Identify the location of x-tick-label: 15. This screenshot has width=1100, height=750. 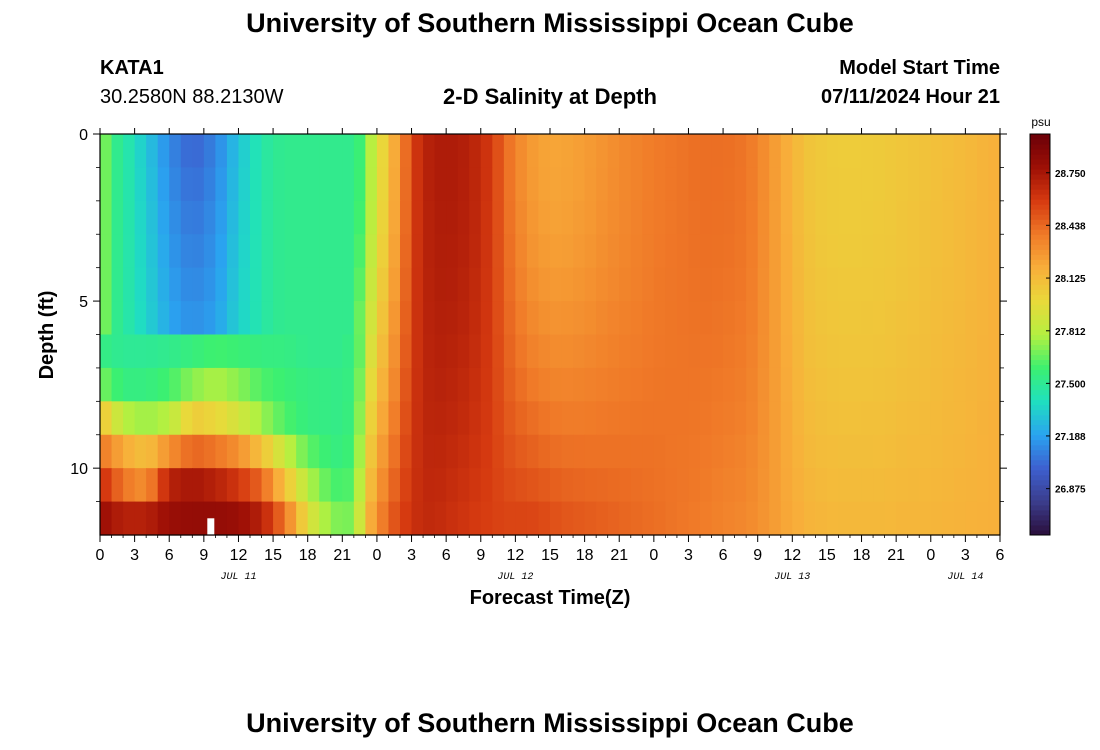
(827, 555).